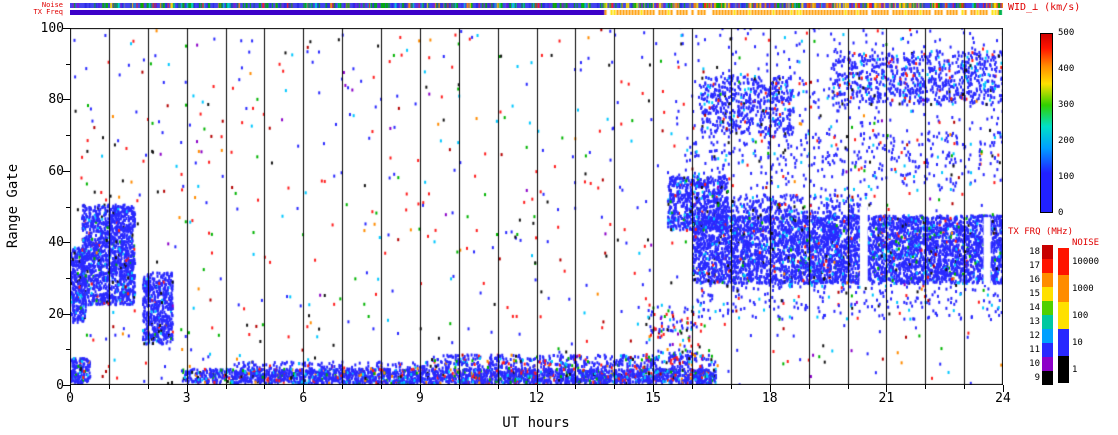  I want to click on wid-colorbar-tick-label: 0, so click(1061, 213).